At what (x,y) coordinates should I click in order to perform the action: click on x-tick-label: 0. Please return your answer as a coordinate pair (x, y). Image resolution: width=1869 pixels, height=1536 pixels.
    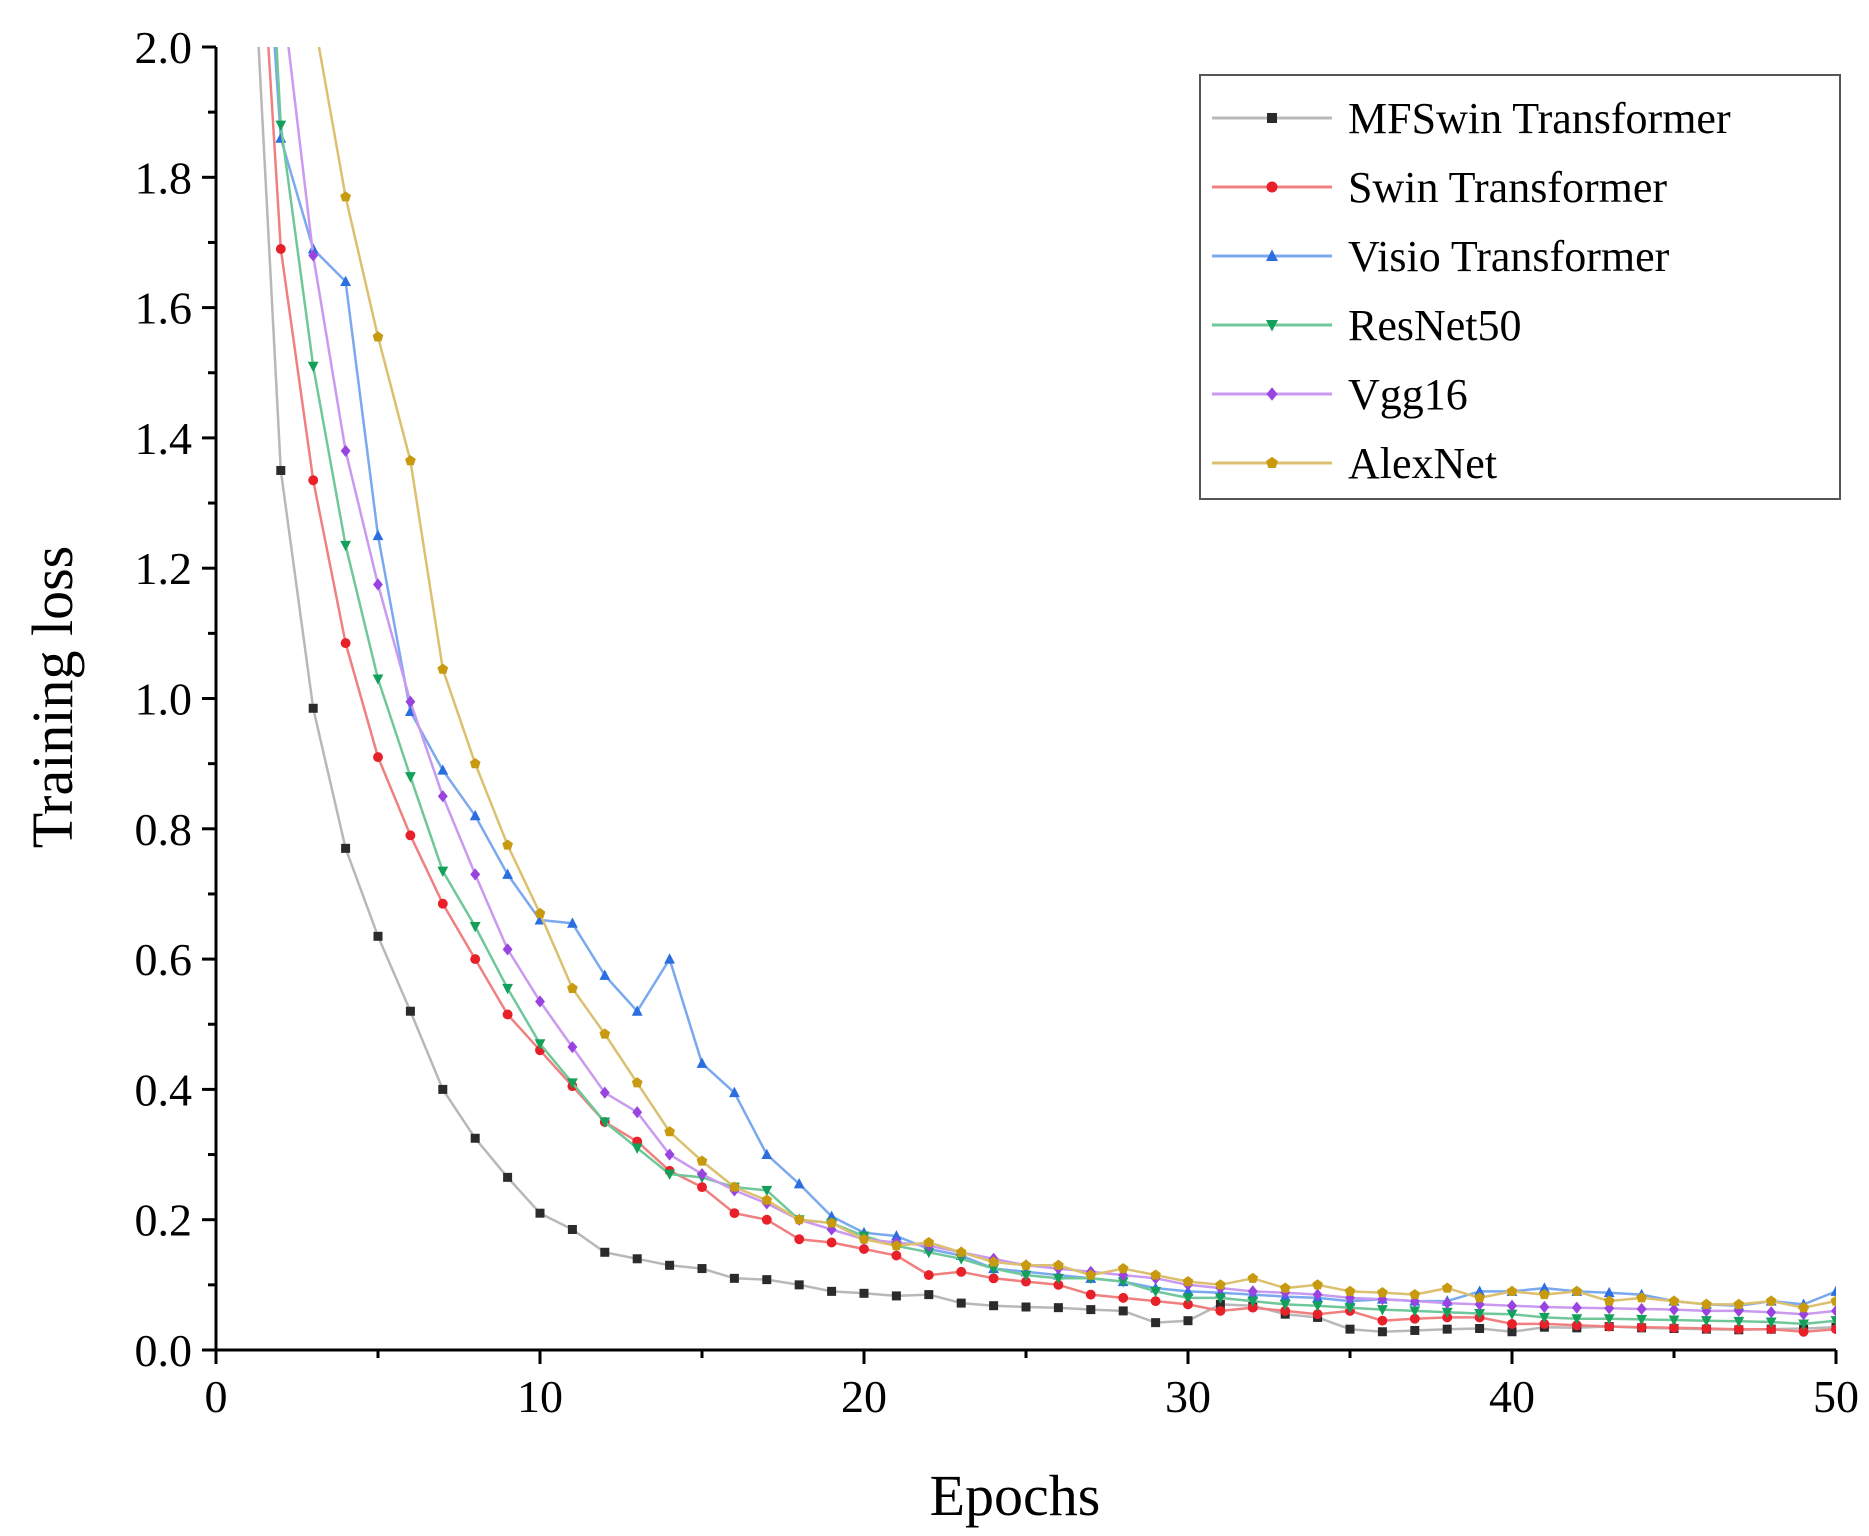
    Looking at the image, I should click on (216, 1396).